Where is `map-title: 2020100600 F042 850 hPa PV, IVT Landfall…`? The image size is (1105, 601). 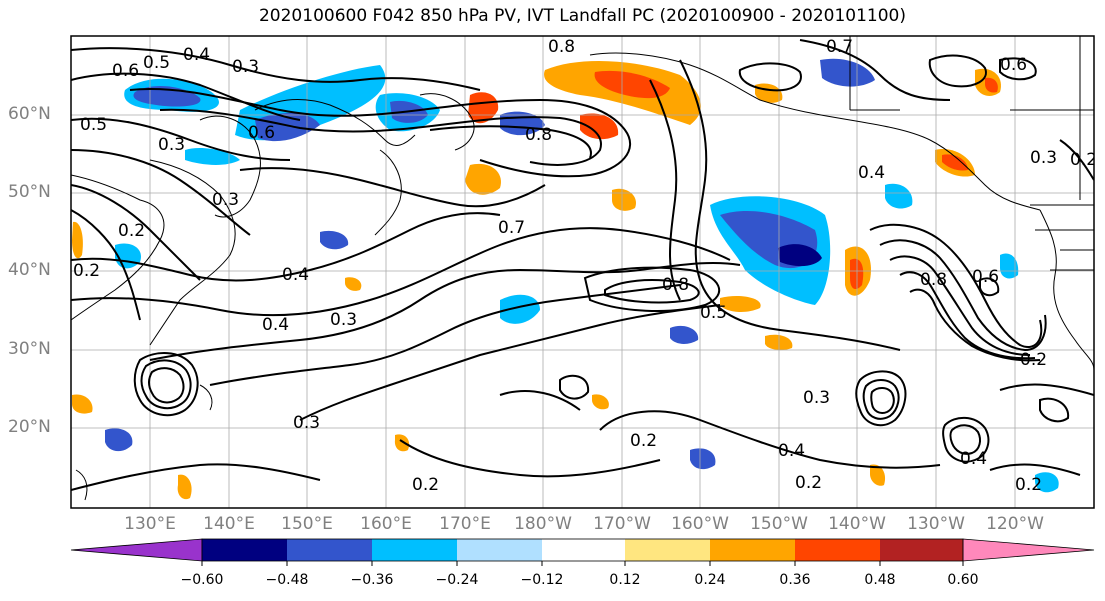
map-title: 2020100600 F042 850 hPa PV, IVT Landfall… is located at coordinates (582, 16).